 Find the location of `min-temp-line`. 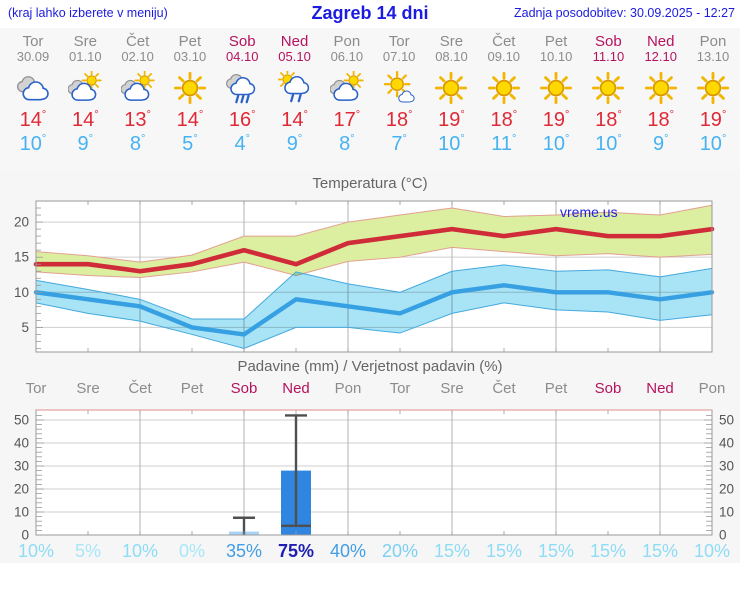

min-temp-line is located at coordinates (374, 310).